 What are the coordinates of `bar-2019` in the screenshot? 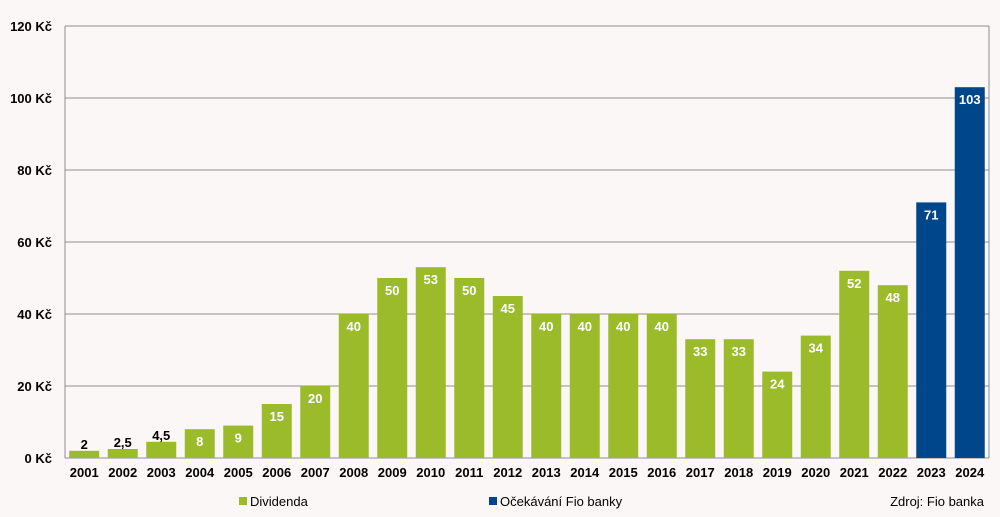 It's located at (777, 414).